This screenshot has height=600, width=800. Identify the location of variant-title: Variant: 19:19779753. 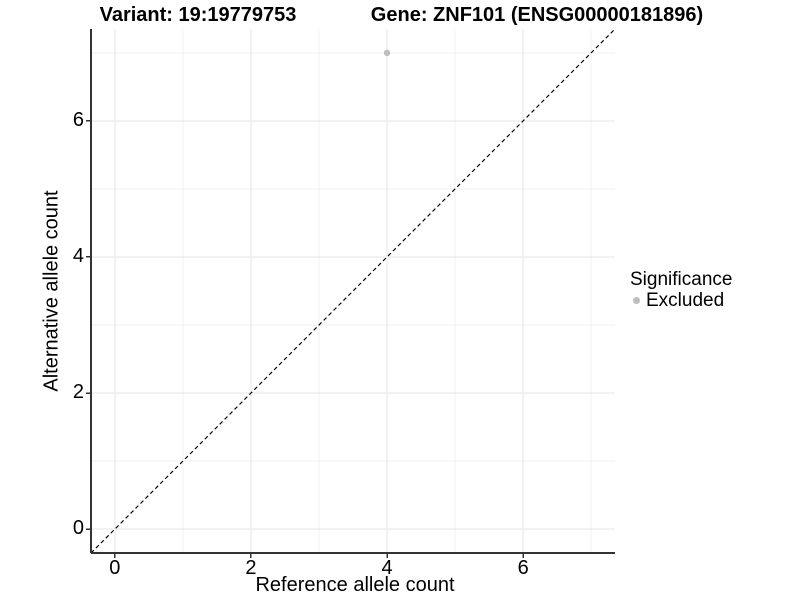
(198, 15).